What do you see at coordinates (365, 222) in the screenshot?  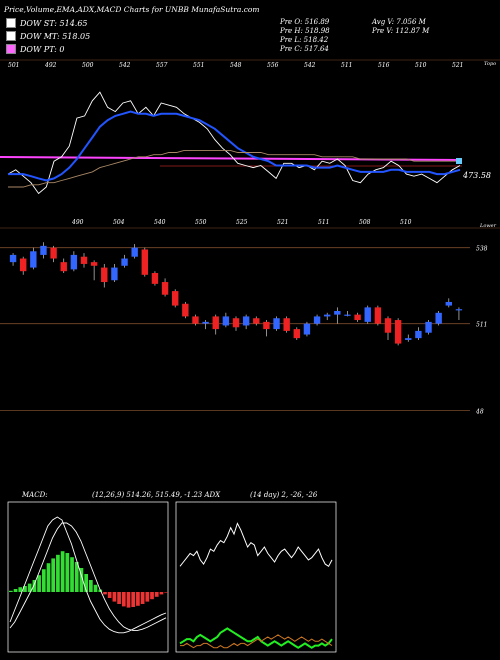 I see `tick-label: 508` at bounding box center [365, 222].